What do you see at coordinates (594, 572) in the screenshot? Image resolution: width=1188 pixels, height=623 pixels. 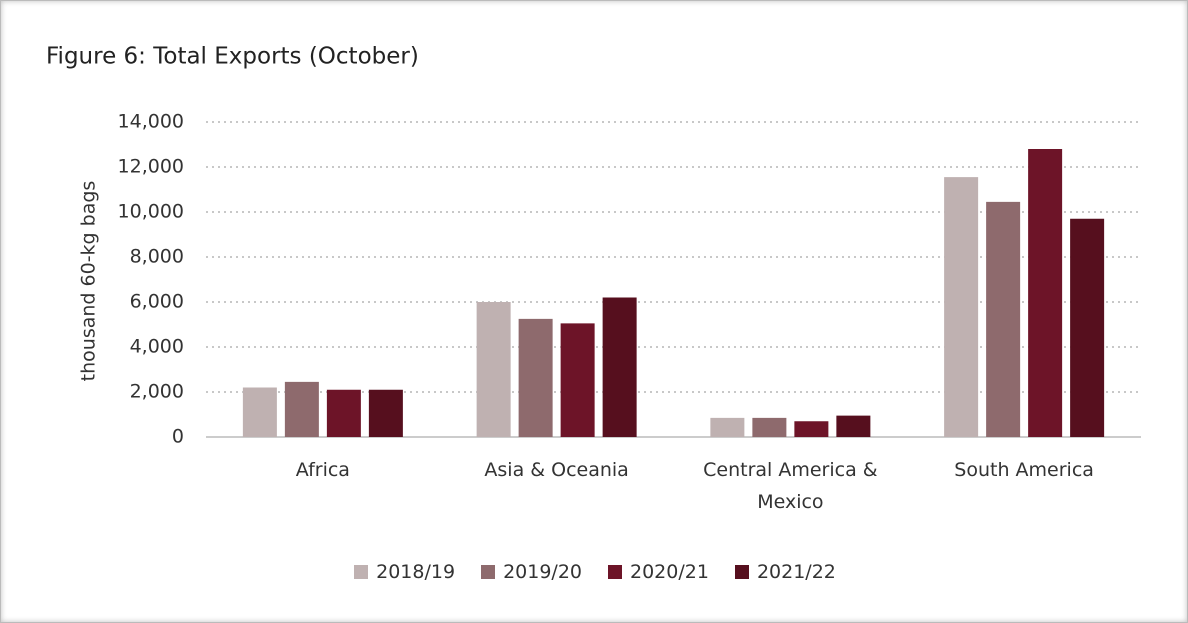 I see `legend: 2018/19 2019/20 2020/21 2021/22` at bounding box center [594, 572].